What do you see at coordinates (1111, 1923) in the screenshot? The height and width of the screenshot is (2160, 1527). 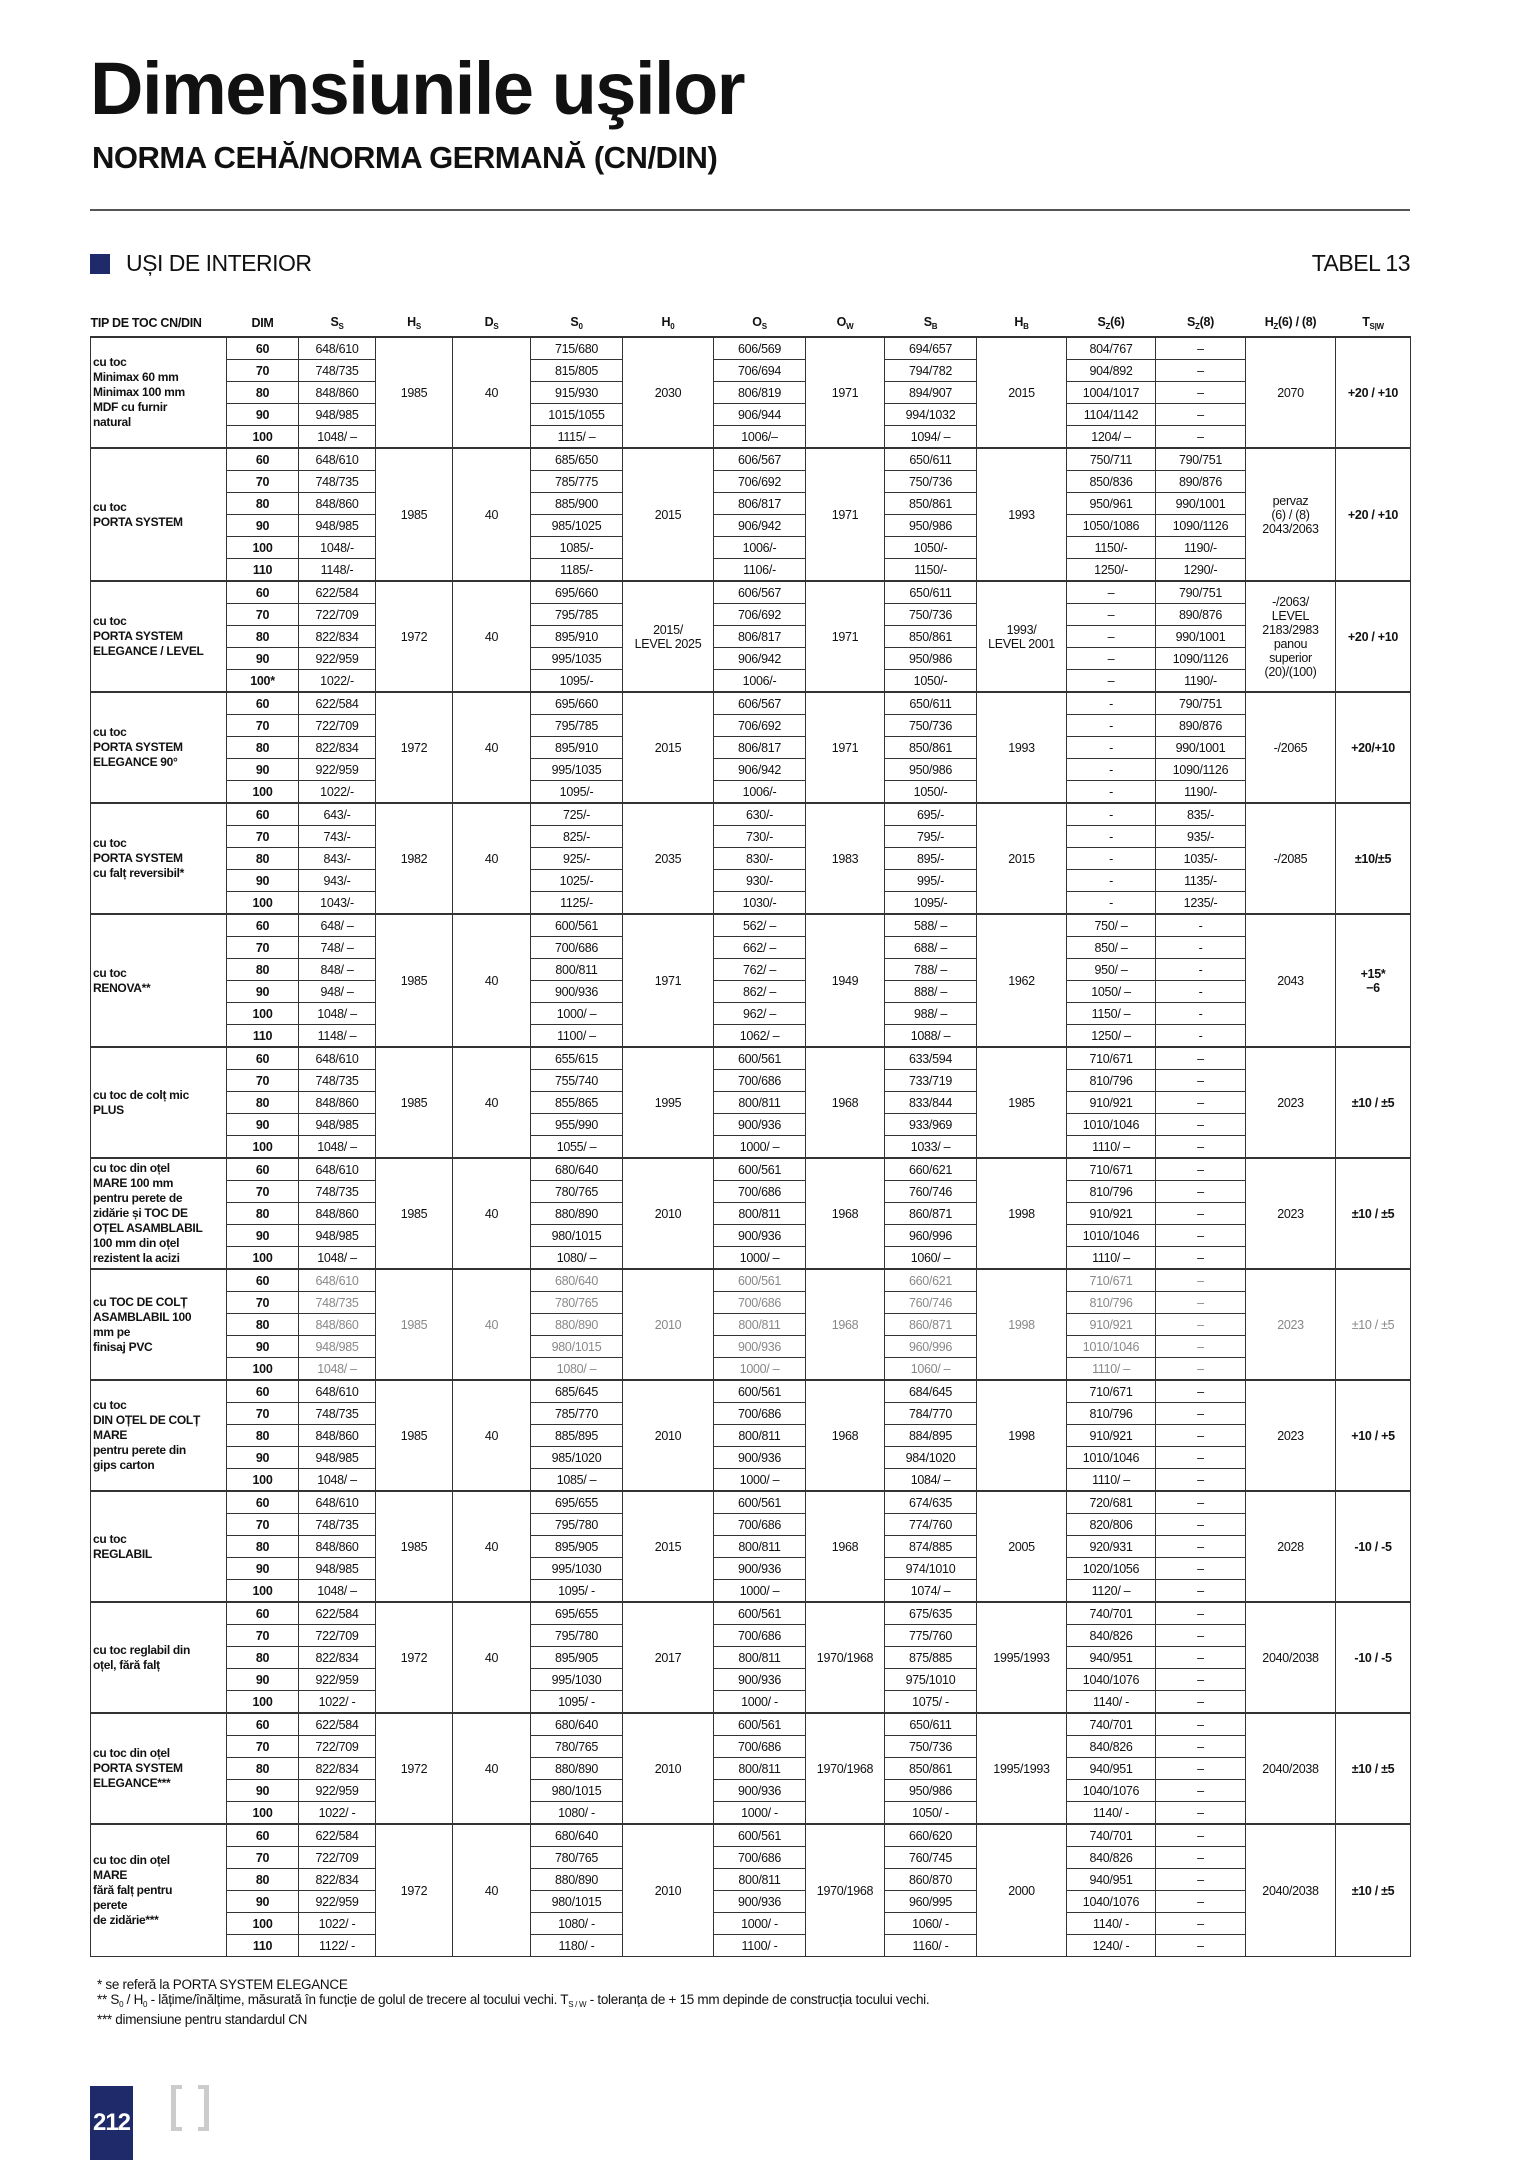 I see `sz6-cell: 1140/ -` at bounding box center [1111, 1923].